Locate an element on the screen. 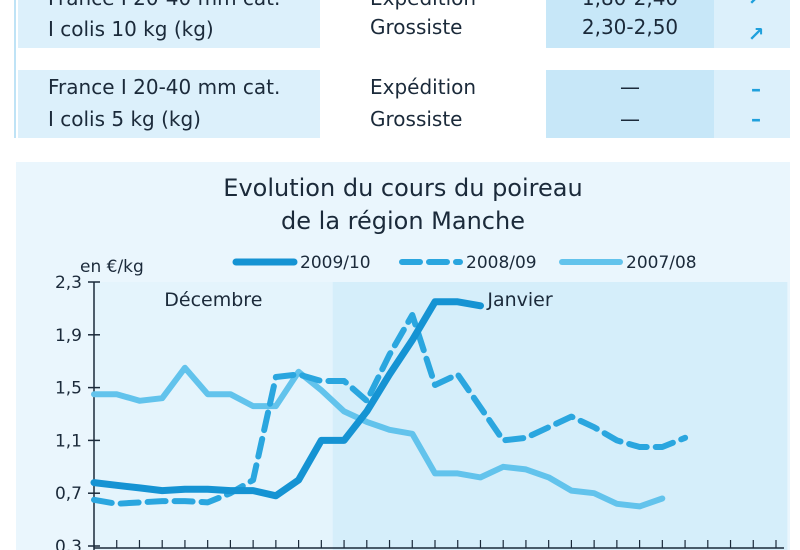 This screenshot has height=550, width=800. row2-price2: — is located at coordinates (630, 119).